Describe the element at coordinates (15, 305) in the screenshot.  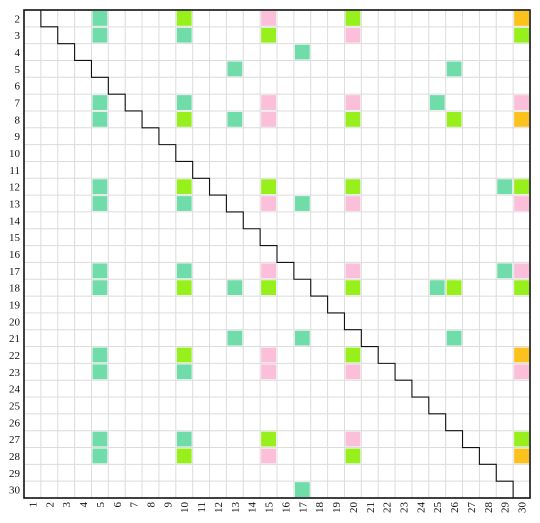
I see `y-tick-label: 19` at that location.